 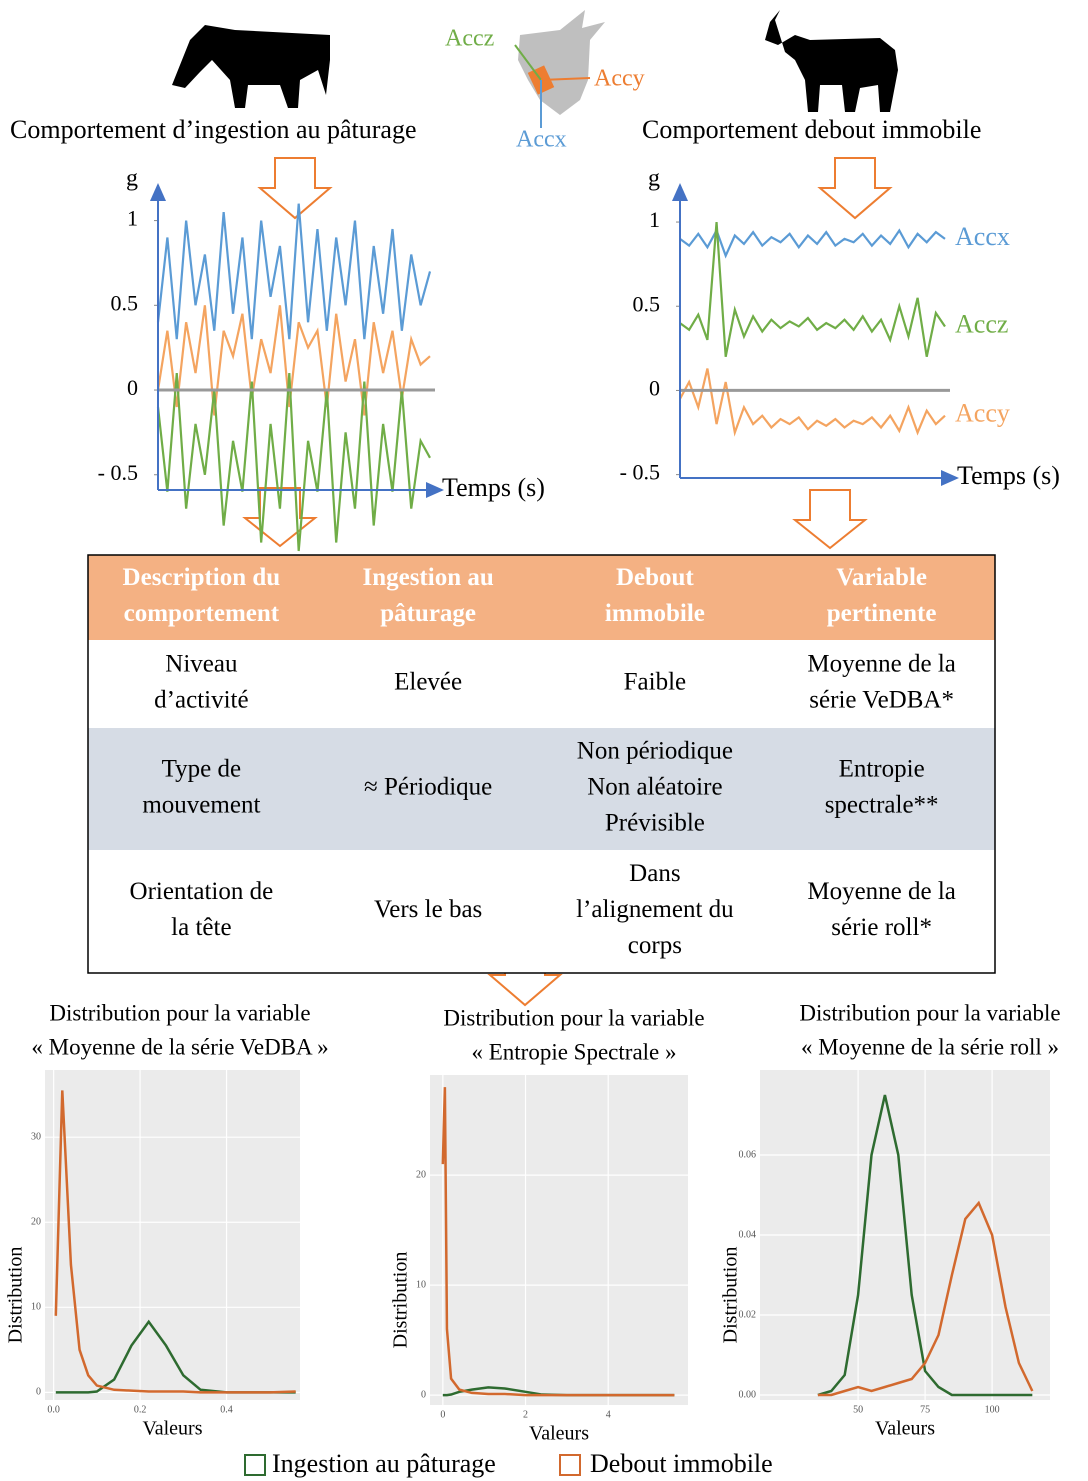 What do you see at coordinates (202, 891) in the screenshot?
I see `table-cell: Orientation de` at bounding box center [202, 891].